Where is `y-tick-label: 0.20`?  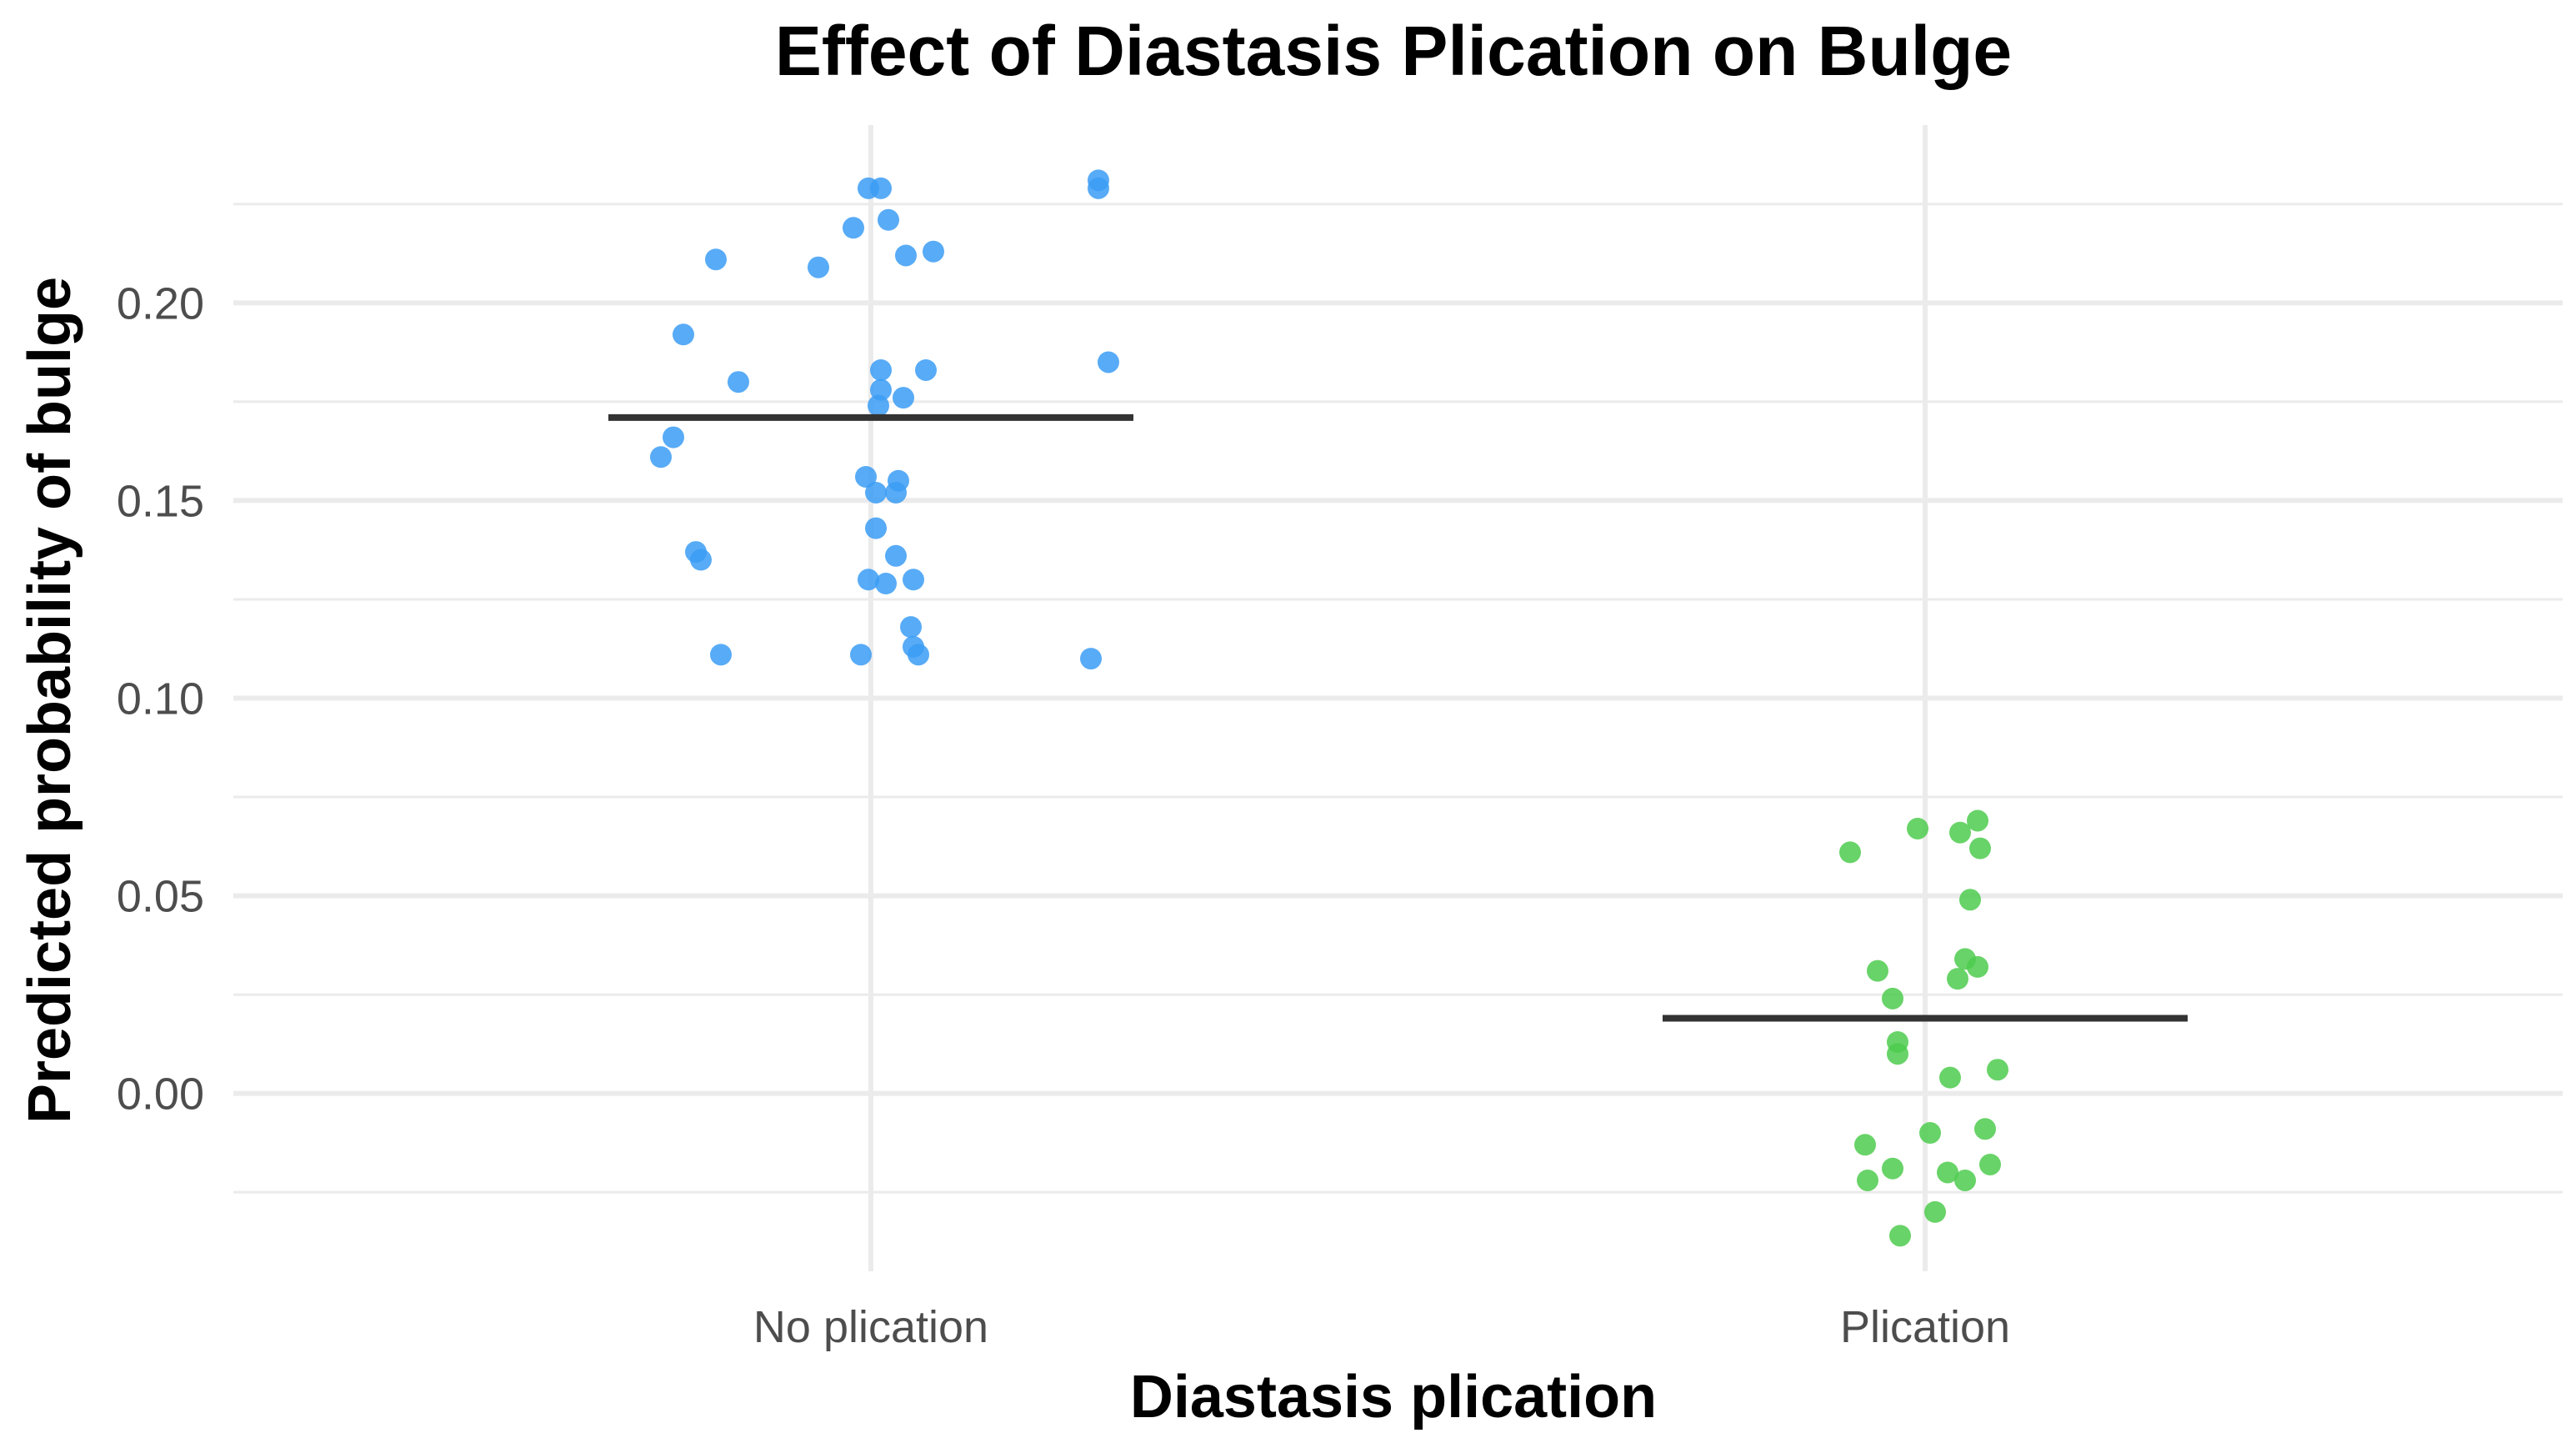 y-tick-label: 0.20 is located at coordinates (161, 303).